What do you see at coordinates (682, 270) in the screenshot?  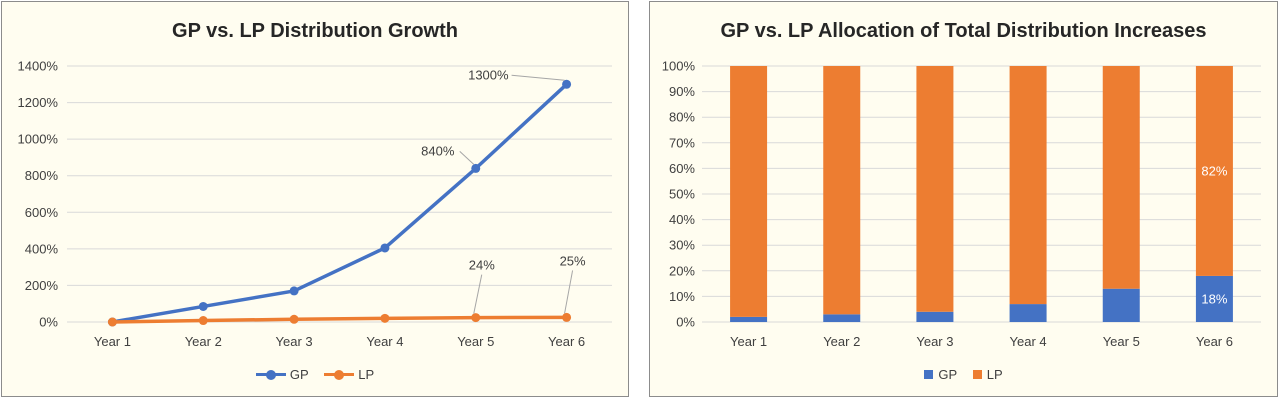 I see `y-tick-label: 20%` at bounding box center [682, 270].